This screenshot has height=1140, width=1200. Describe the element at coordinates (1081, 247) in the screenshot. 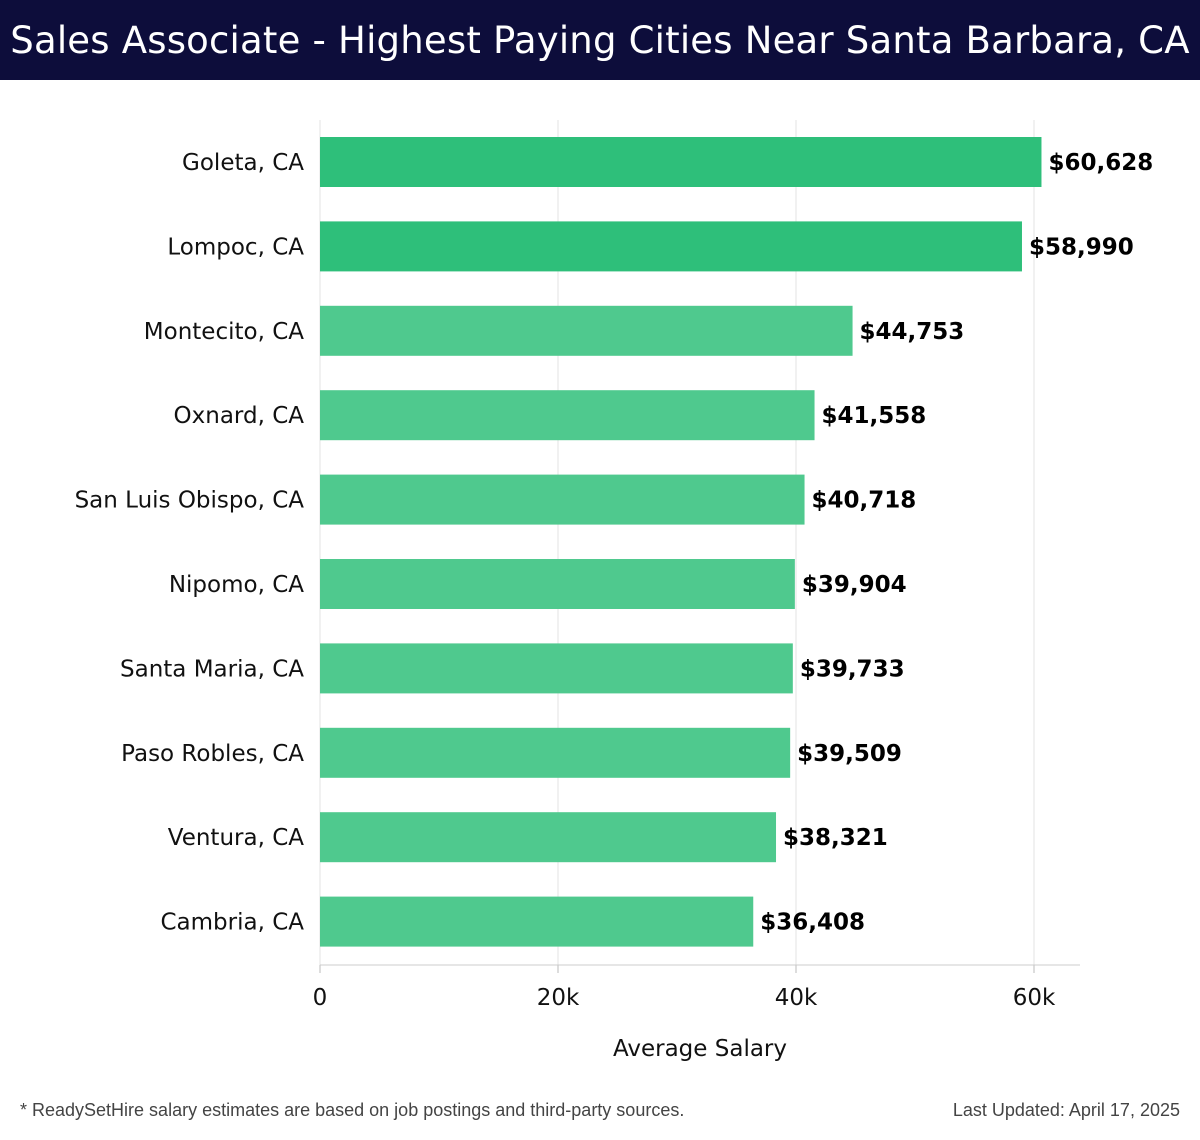

I see `value-label: $58,990` at that location.